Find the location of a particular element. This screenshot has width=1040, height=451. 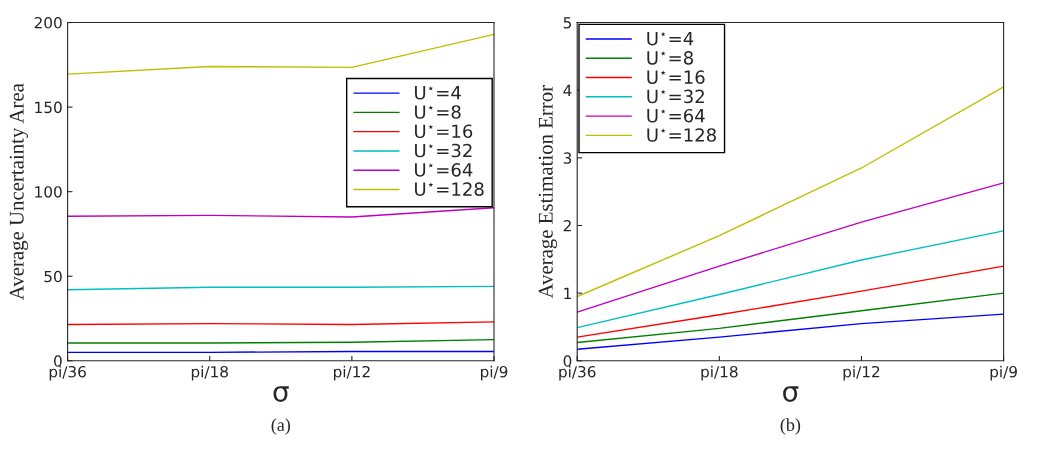

y-tick-label: 150 is located at coordinates (48, 107).